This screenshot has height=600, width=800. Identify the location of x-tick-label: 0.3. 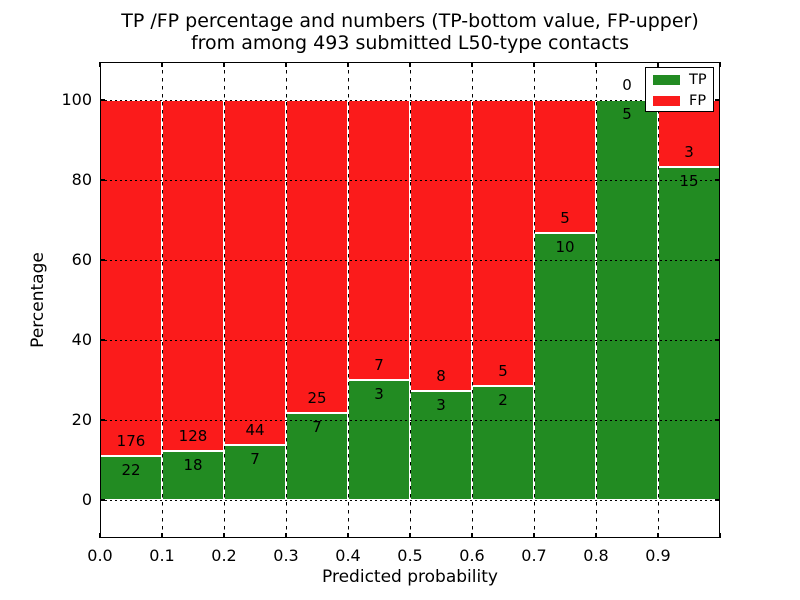
(286, 555).